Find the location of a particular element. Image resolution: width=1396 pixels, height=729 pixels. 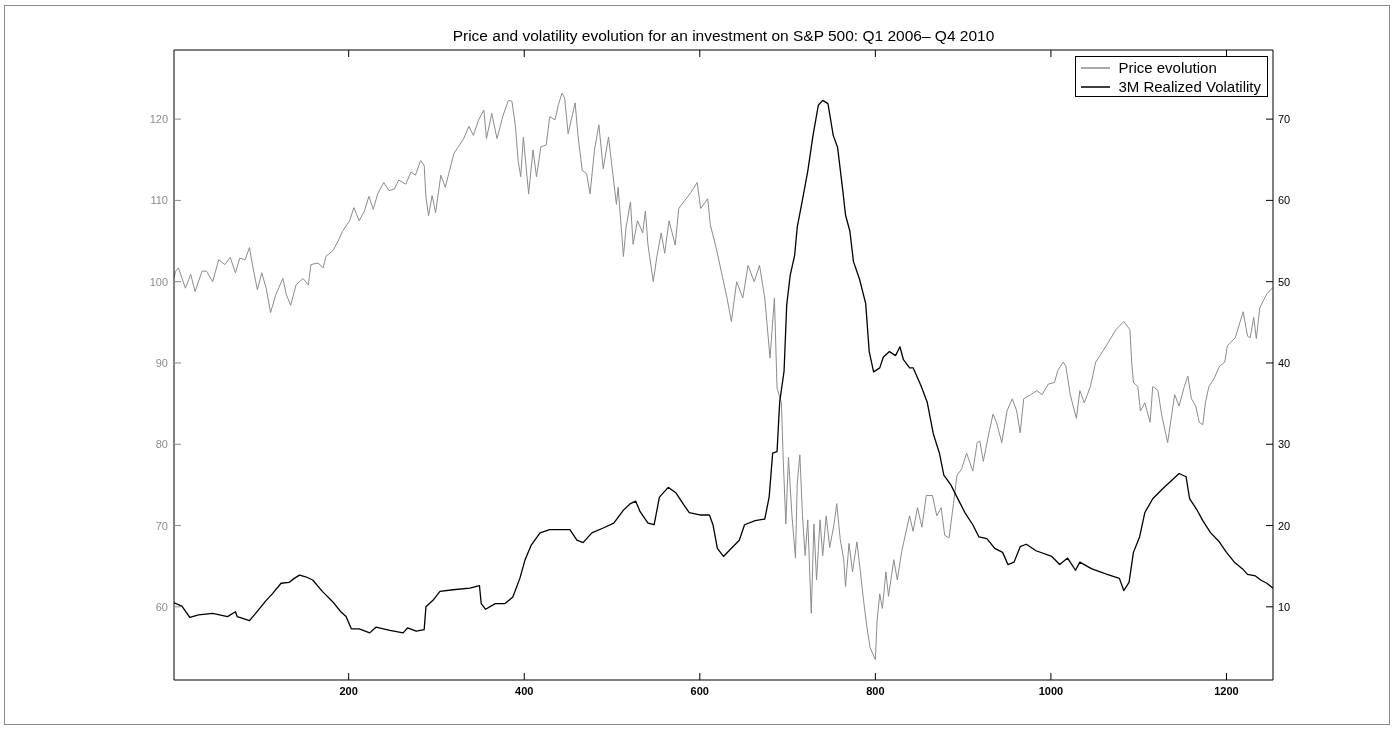

y-tick-label: 90 is located at coordinates (161, 362).